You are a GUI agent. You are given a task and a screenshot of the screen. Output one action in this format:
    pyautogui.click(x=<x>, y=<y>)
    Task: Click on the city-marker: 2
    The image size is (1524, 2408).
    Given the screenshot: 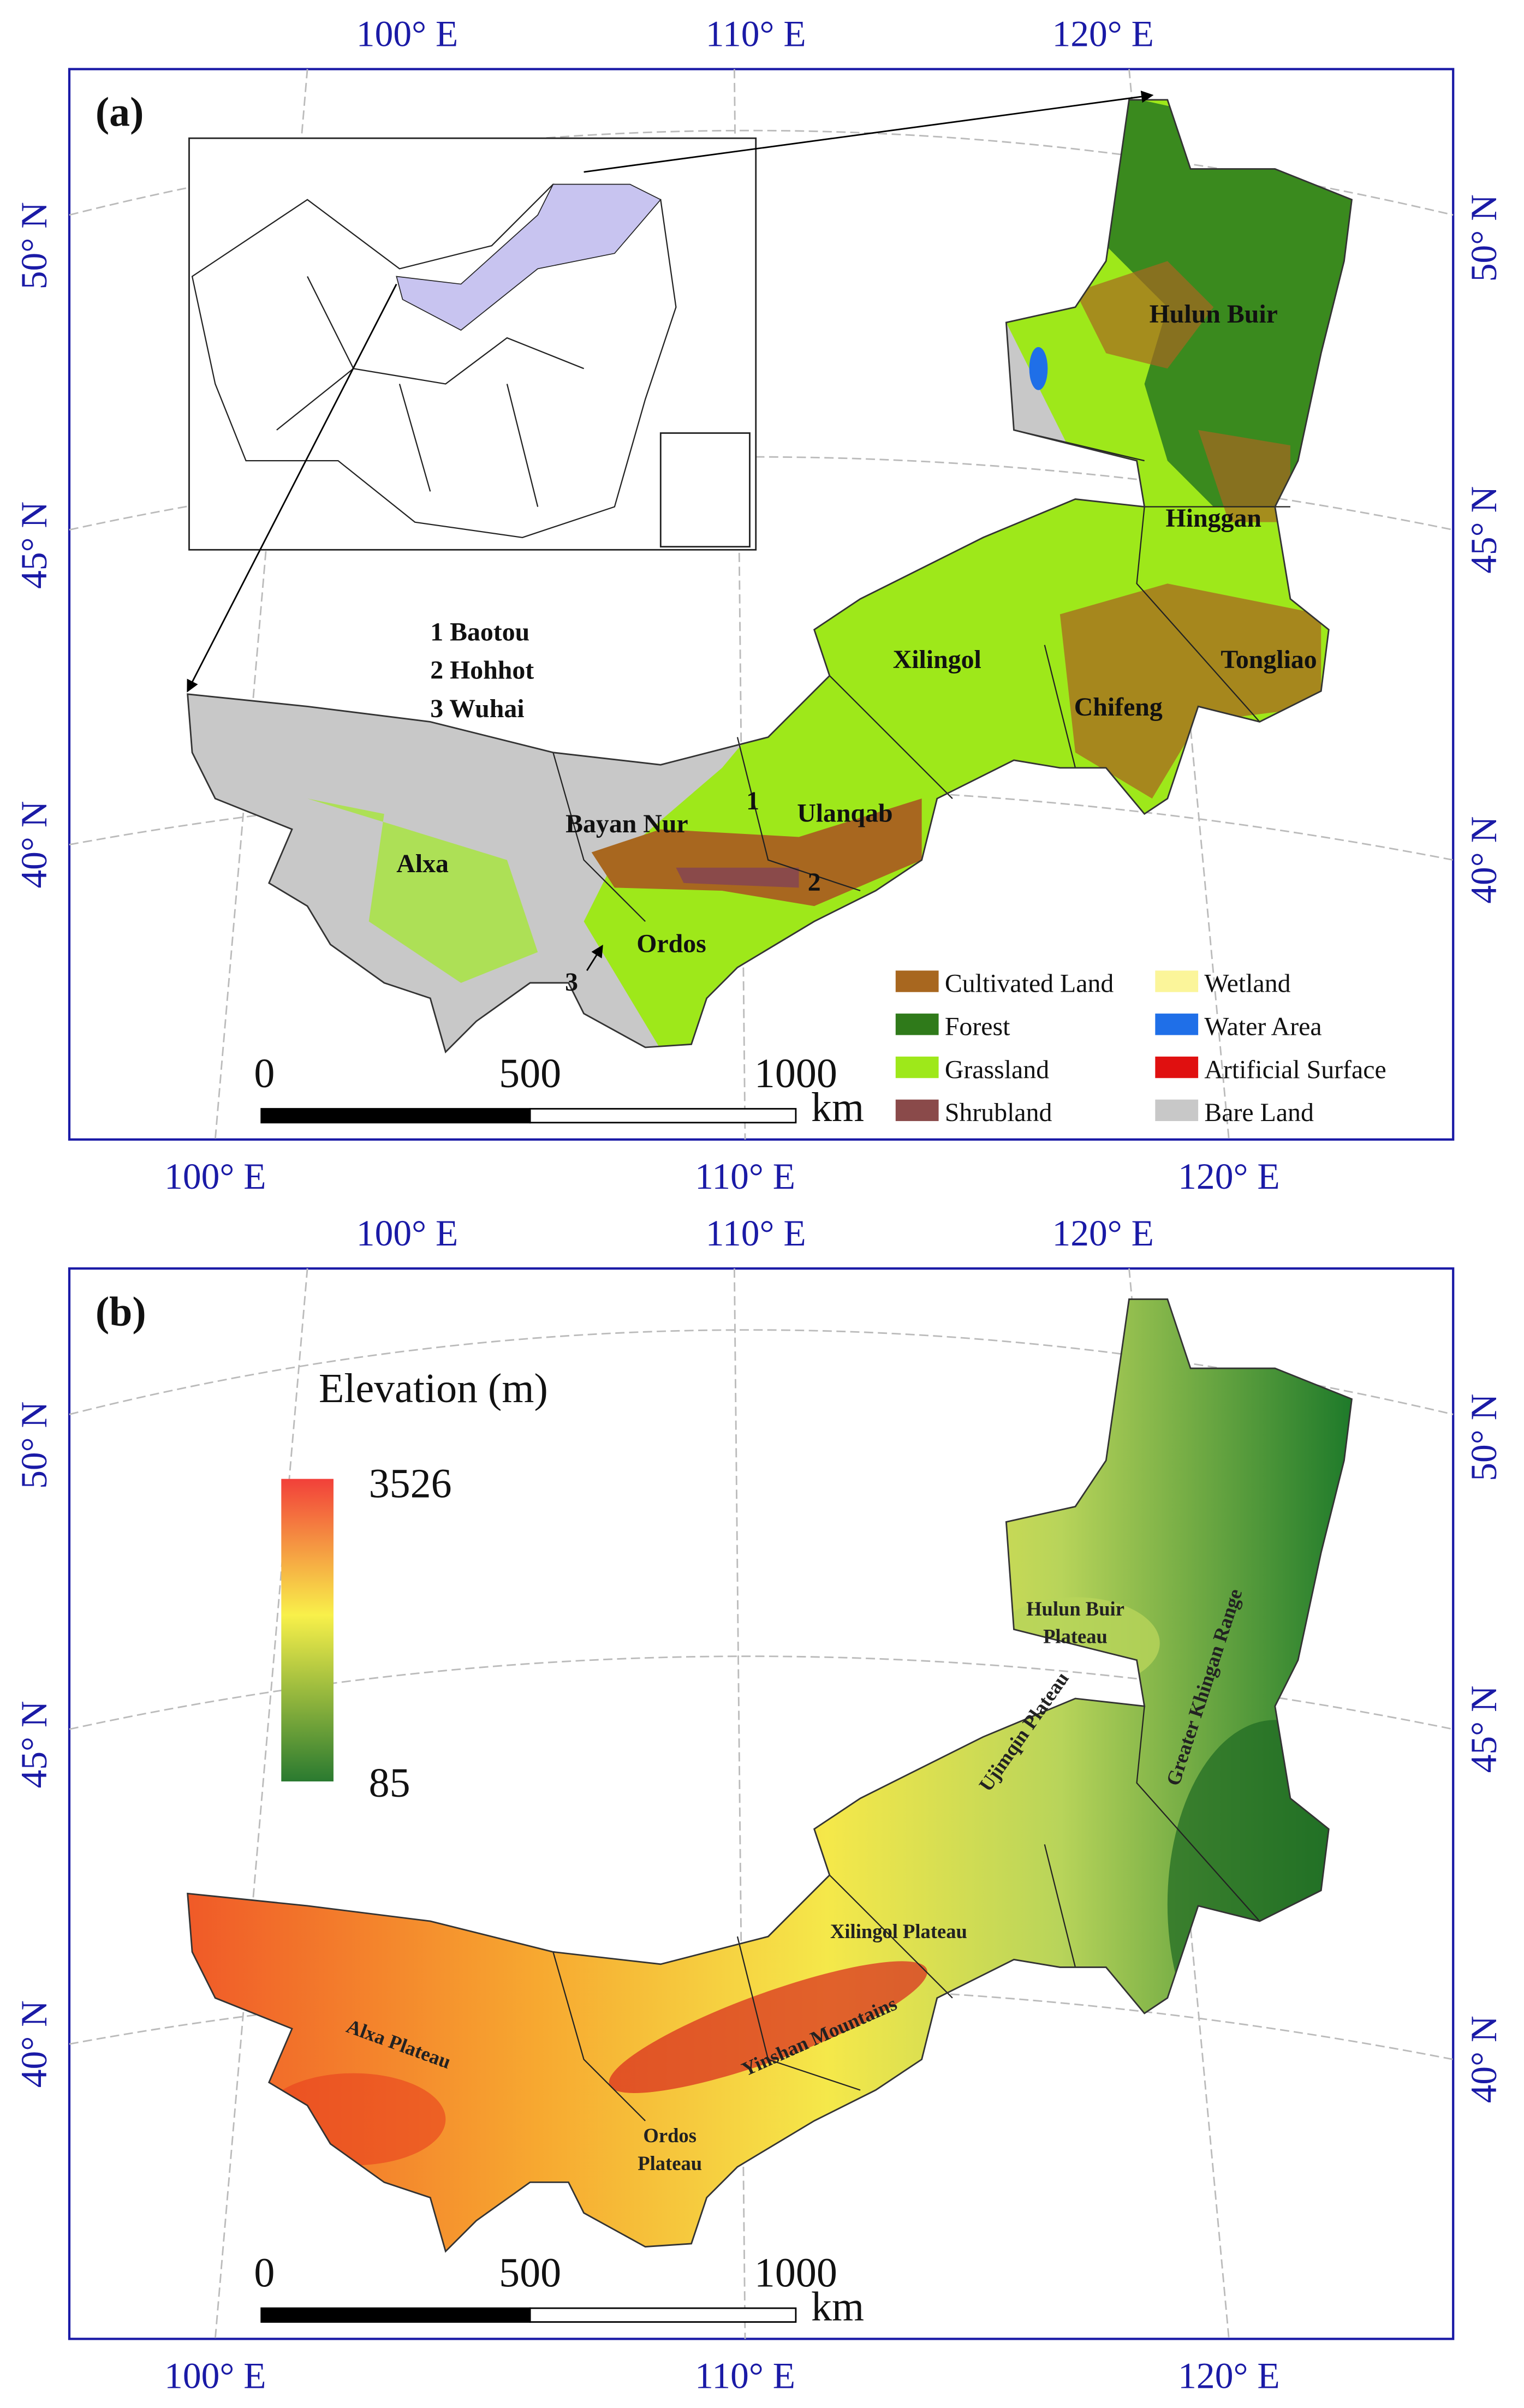 What is the action you would take?
    pyautogui.click(x=814, y=882)
    